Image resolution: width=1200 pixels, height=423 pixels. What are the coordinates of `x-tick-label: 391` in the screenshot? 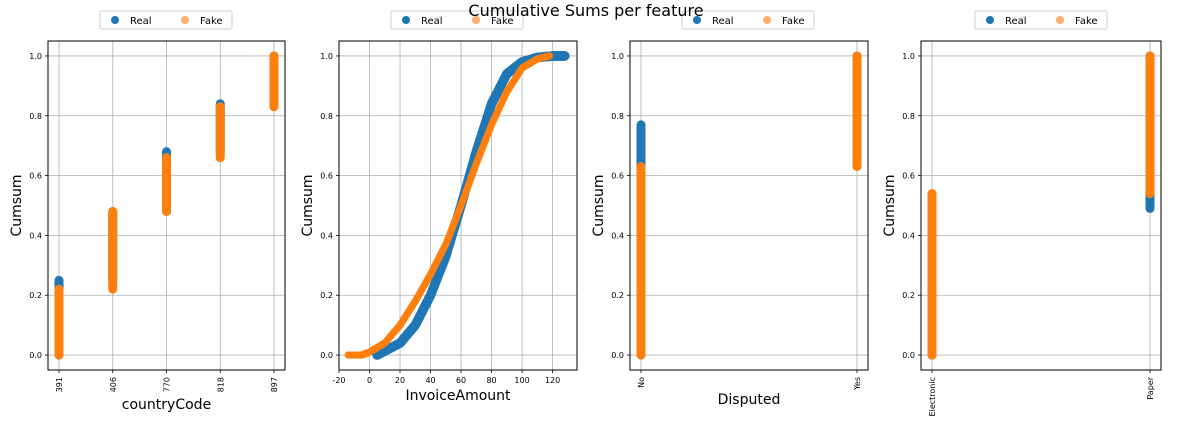 It's located at (59, 384).